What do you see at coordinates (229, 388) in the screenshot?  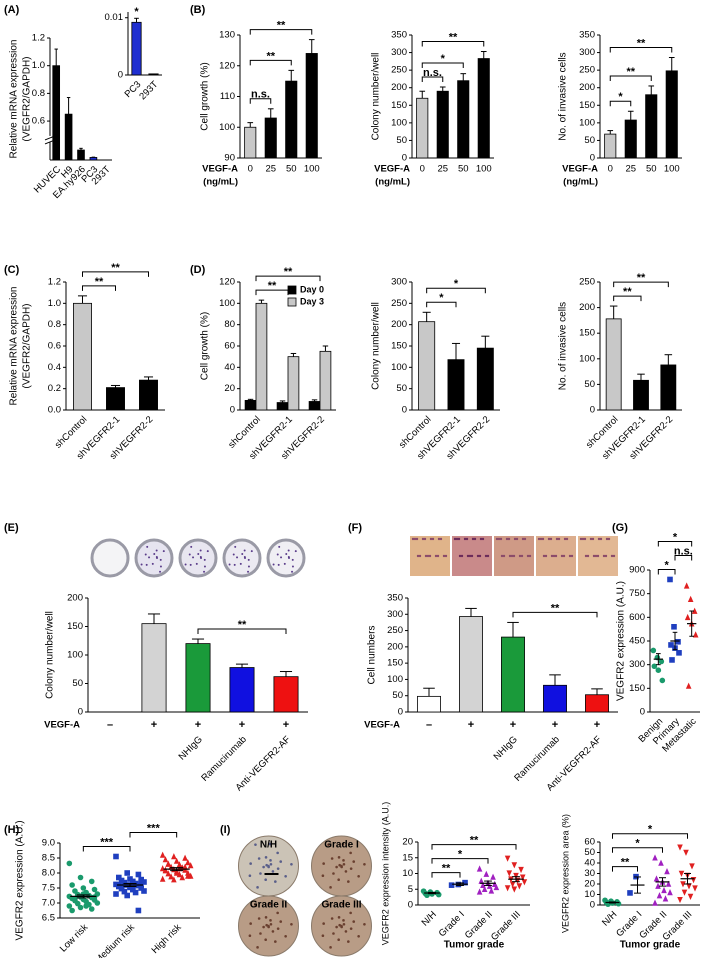 I see `y-tick-label: 20` at bounding box center [229, 388].